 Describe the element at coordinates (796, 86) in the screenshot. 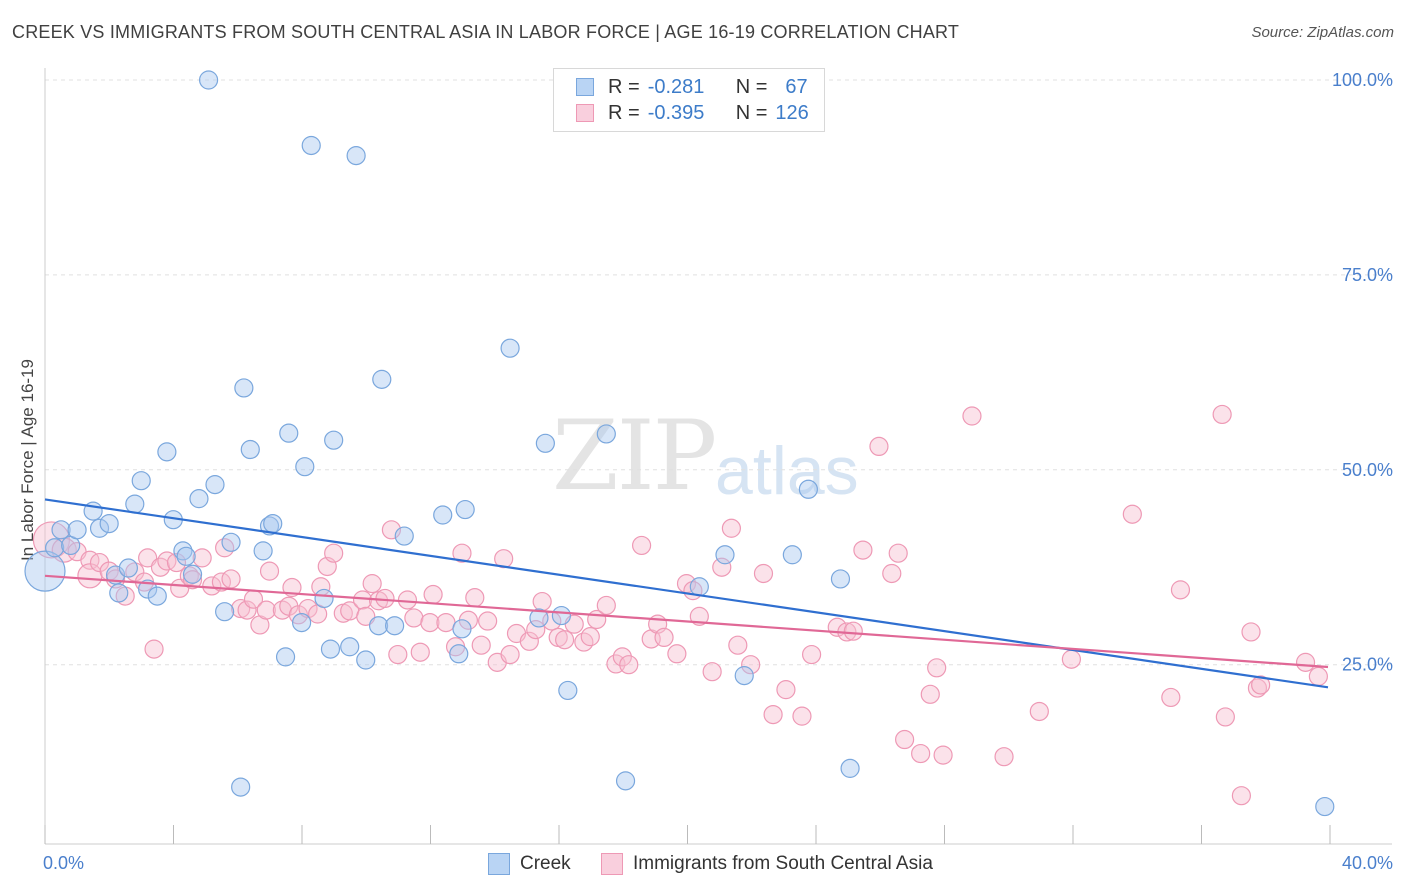

I see `legend-creek-n-value: 67` at that location.